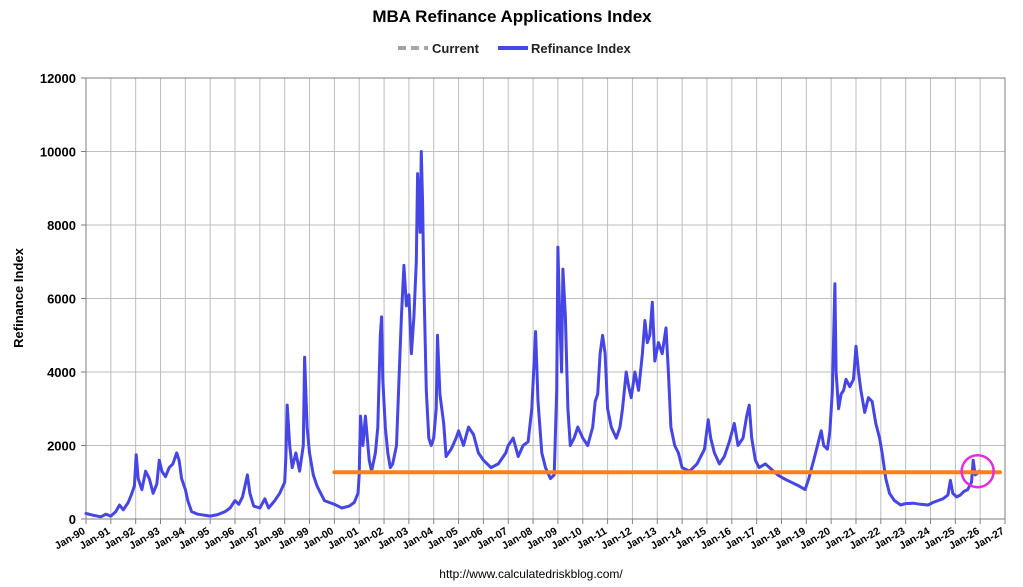 The image size is (1023, 587). Describe the element at coordinates (581, 48) in the screenshot. I see `legend-label-refinance-index: Refinance Index` at that location.